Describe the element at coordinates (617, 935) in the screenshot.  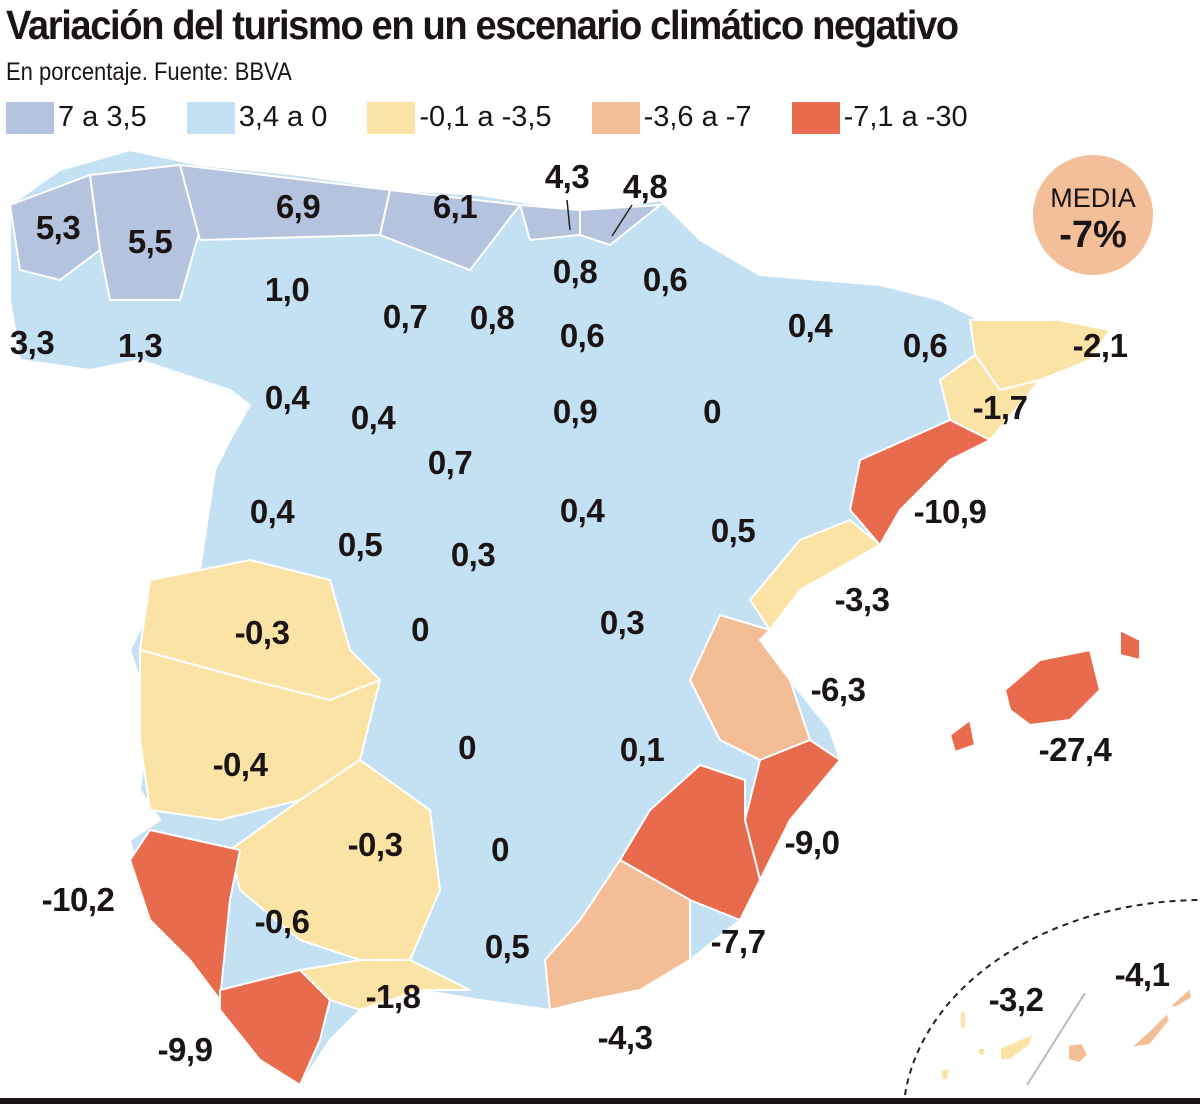
I see `region-almeria` at that location.